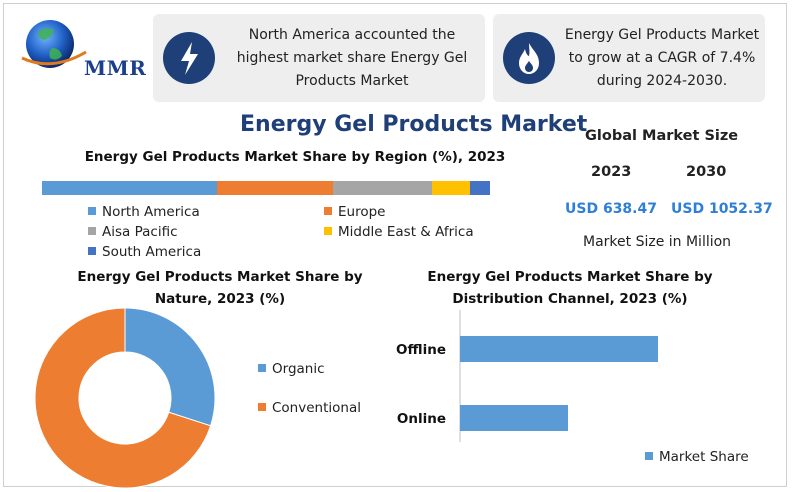 The image size is (792, 492). What do you see at coordinates (662, 81) in the screenshot?
I see `card-text-line: during 2024-2030.` at bounding box center [662, 81].